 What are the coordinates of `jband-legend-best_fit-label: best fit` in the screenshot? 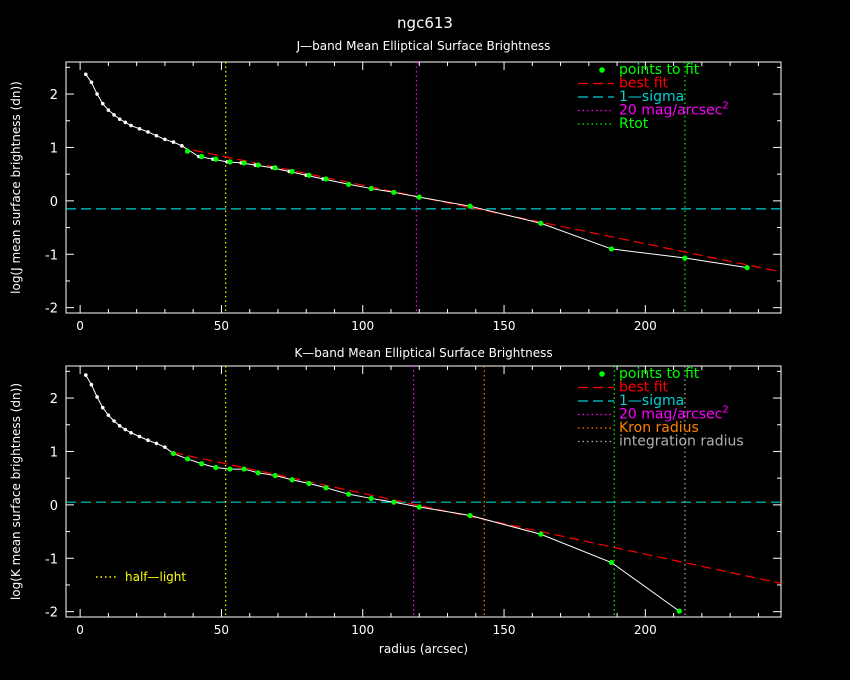 It's located at (644, 84).